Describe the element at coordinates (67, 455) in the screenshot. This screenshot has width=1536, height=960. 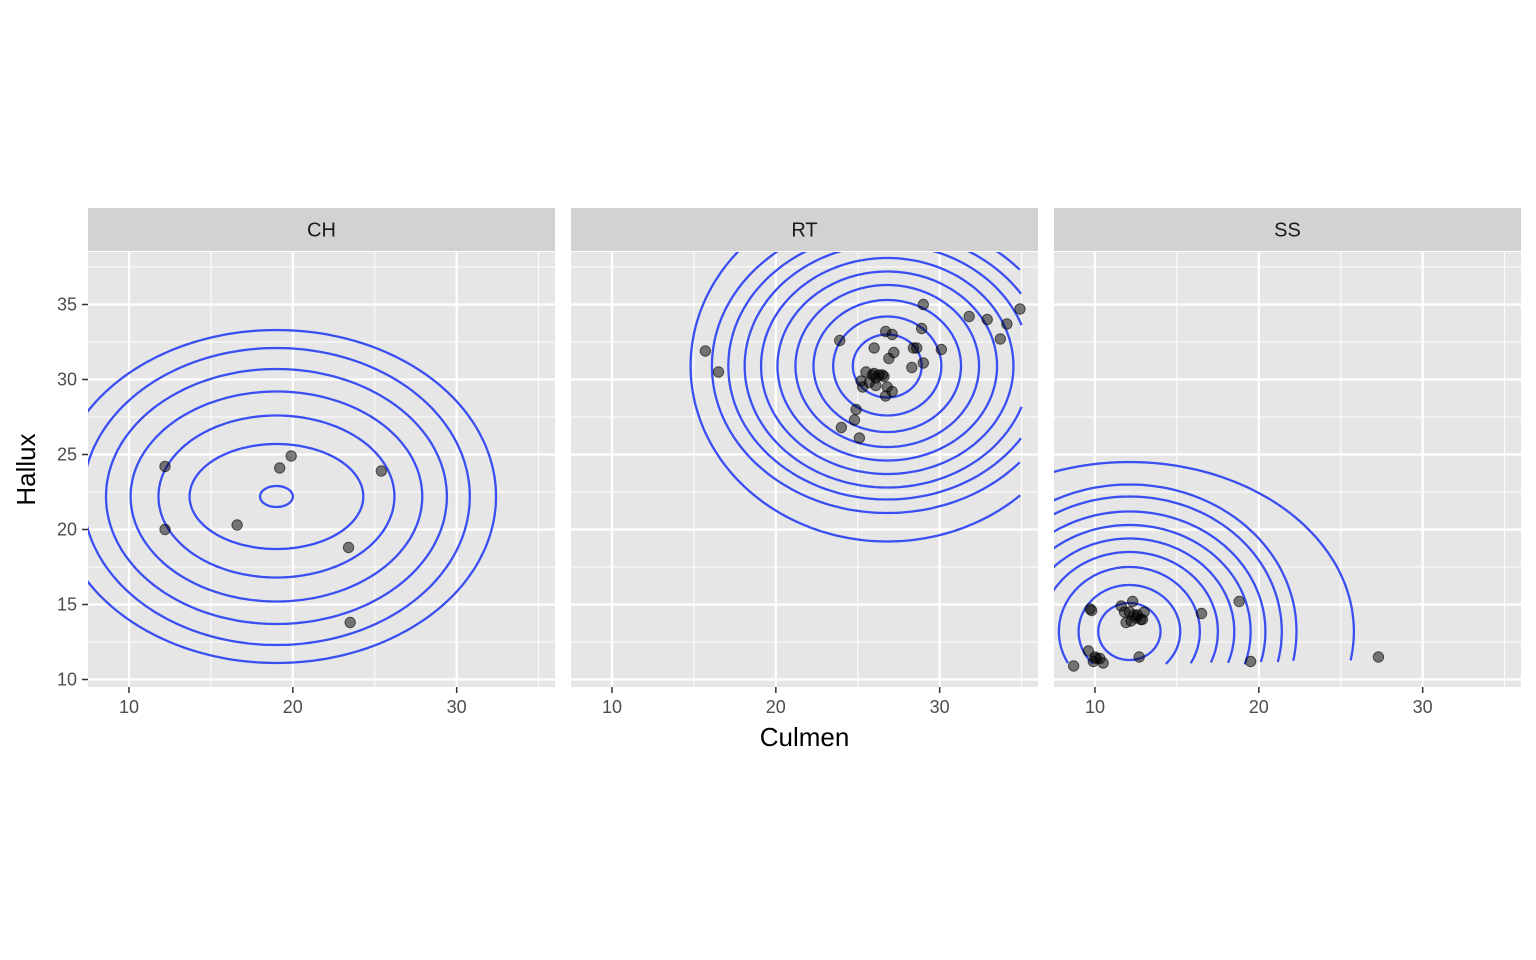
I see `y-tick-label: 25` at that location.